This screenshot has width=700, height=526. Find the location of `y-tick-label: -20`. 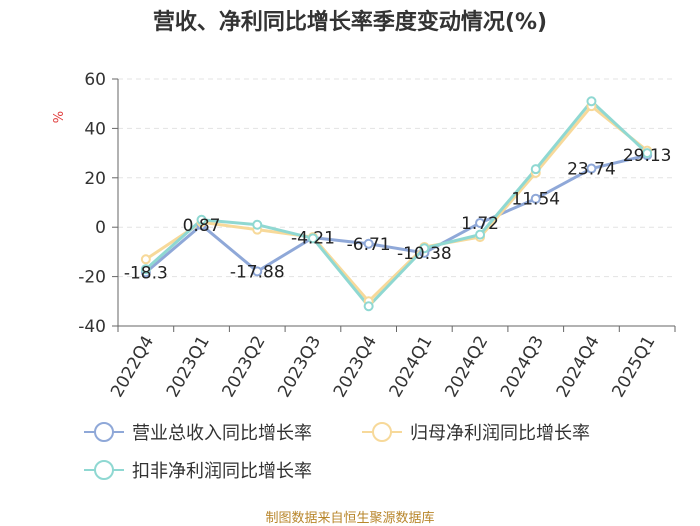

y-tick-label: -20 is located at coordinates (92, 278).